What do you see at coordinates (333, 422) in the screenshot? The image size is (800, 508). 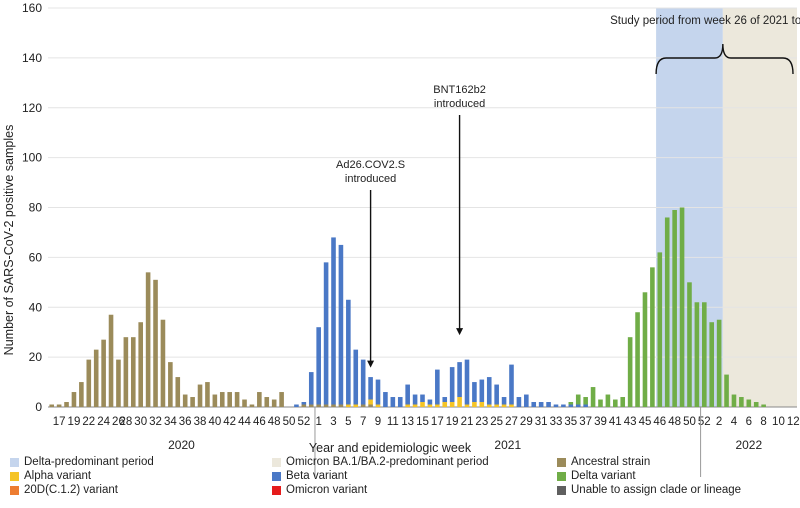 I see `x-tick-label: 3` at bounding box center [333, 422].